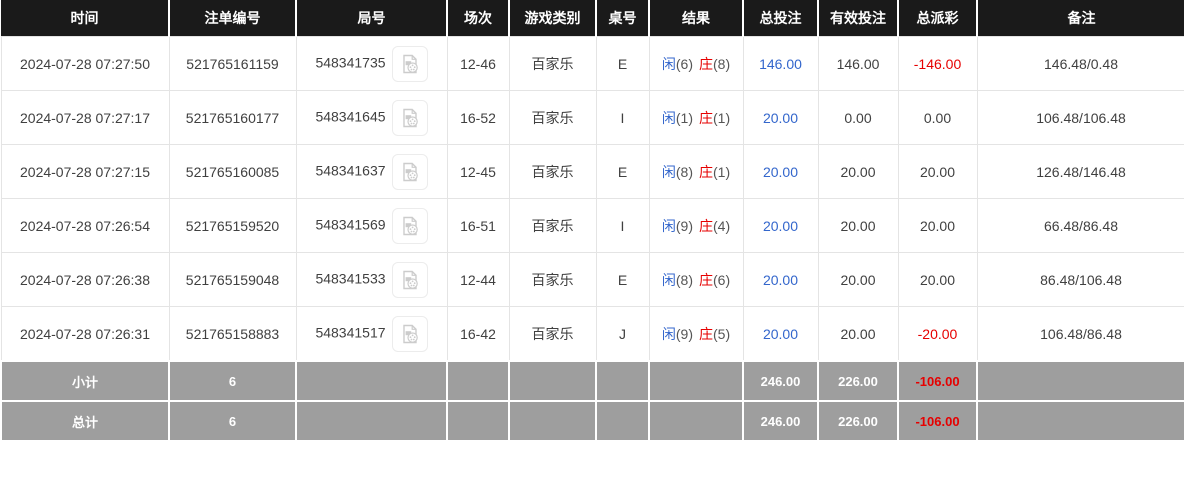 The width and height of the screenshot is (1184, 489). Describe the element at coordinates (780, 63) in the screenshot. I see `total-bet-cell: 146.00` at that location.